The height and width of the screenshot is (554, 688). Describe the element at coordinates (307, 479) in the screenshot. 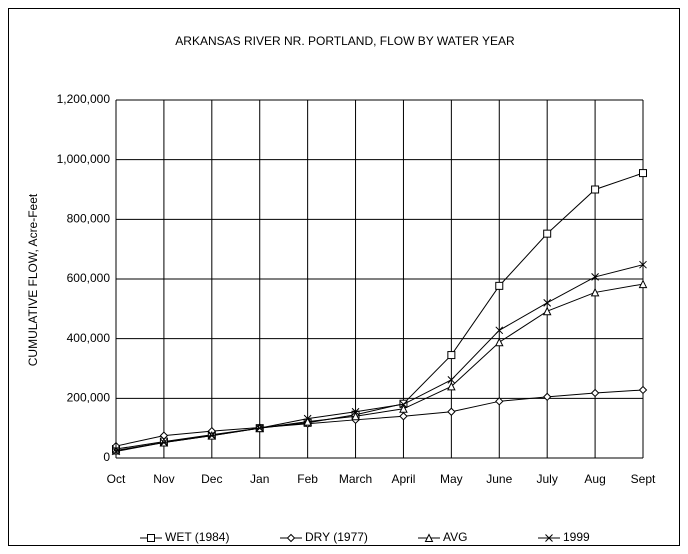

I see `x-tick-label: Feb` at that location.